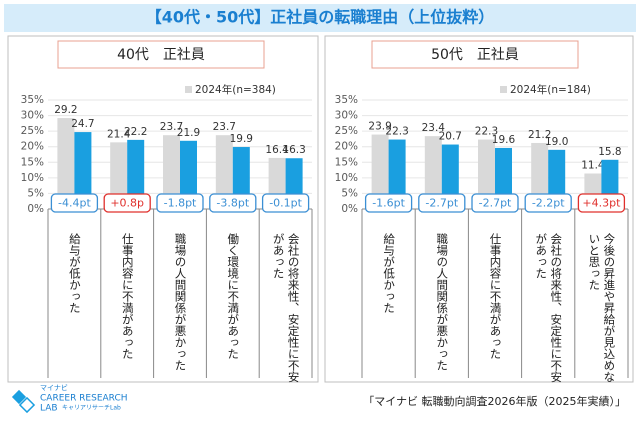 The height and width of the screenshot is (422, 640). I want to click on title-band, so click(320, 18).